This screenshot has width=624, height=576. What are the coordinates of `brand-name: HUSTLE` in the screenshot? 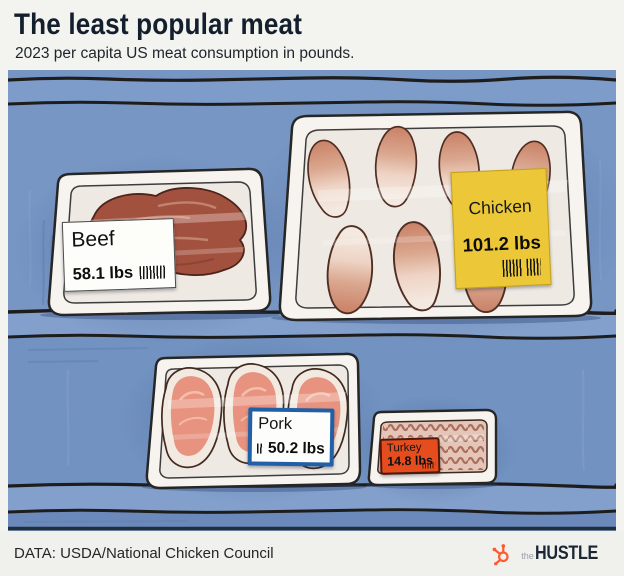 It's located at (566, 553).